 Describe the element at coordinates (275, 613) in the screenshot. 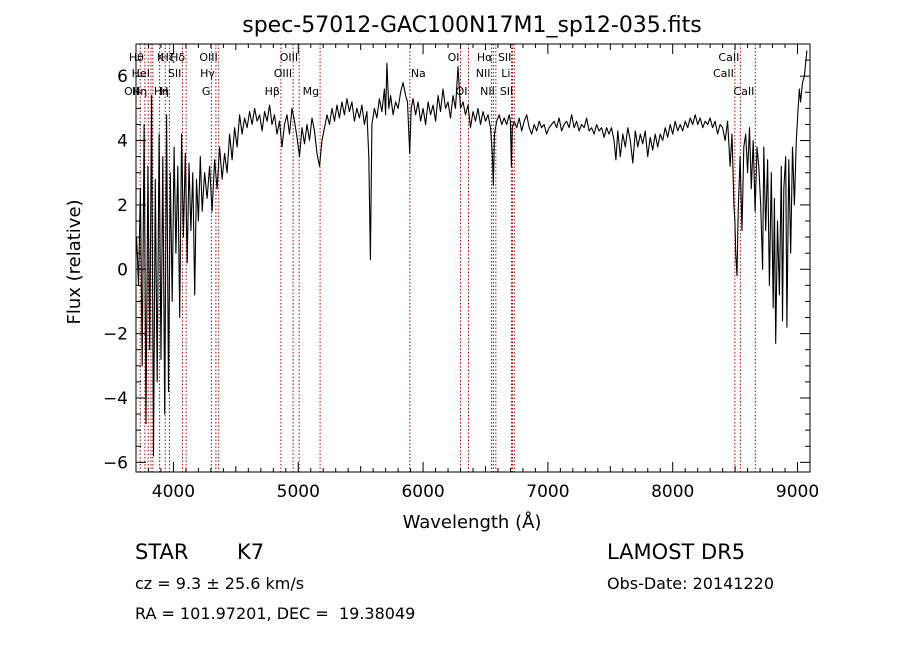

I see `coordinates-readout: RA = 101.97201, DEC = 19.38049` at that location.